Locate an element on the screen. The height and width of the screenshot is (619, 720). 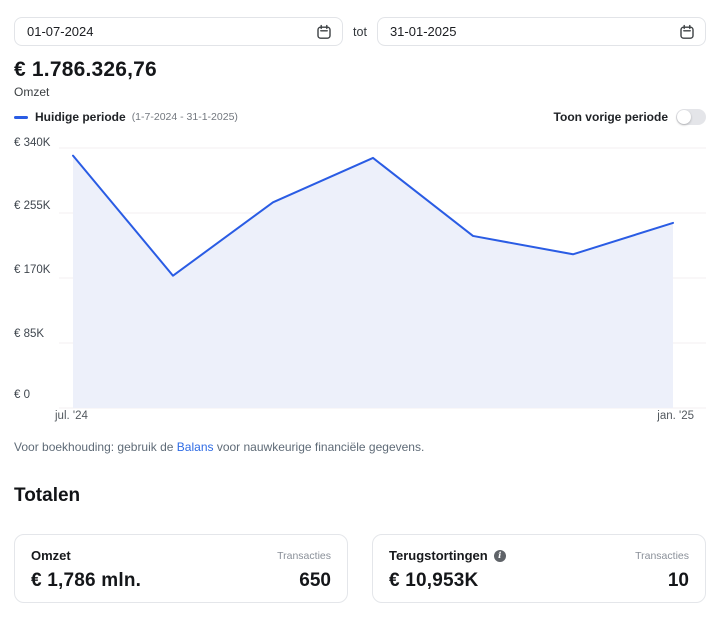
balans-link: Balans is located at coordinates (195, 447).